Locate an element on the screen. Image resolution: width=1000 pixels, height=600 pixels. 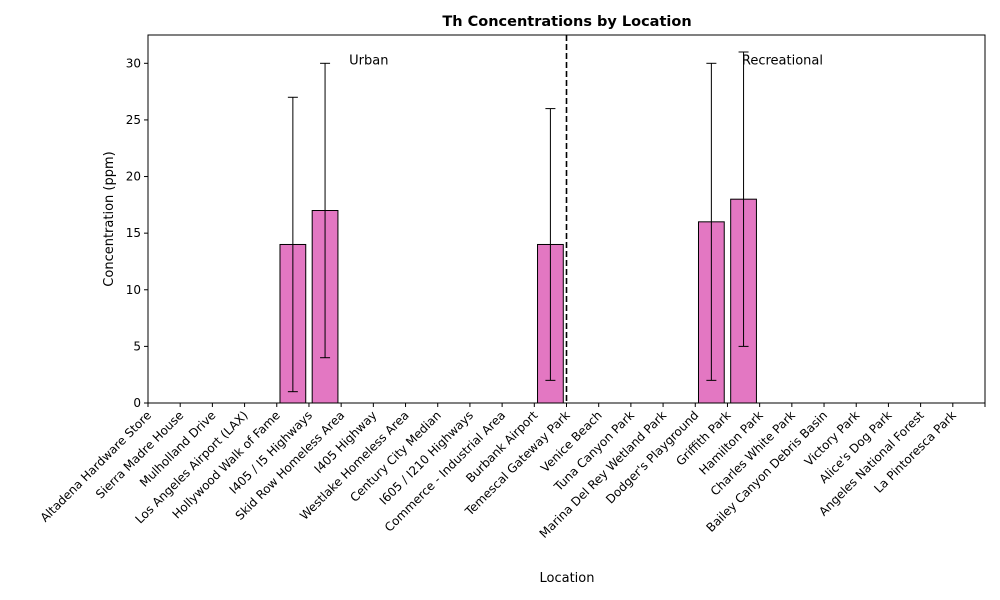
annotation-label: Urban is located at coordinates (368, 60).